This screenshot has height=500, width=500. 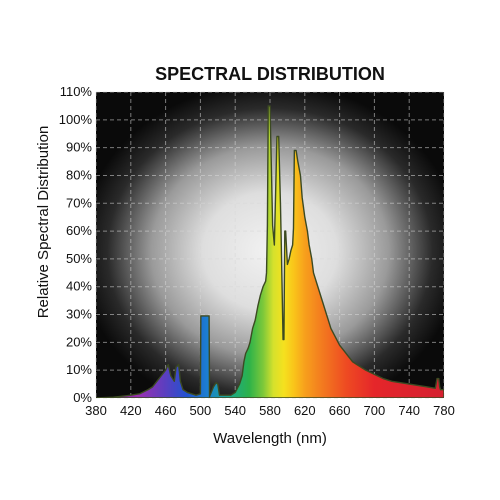 What do you see at coordinates (409, 410) in the screenshot?
I see `x-tick-label: 740` at bounding box center [409, 410].